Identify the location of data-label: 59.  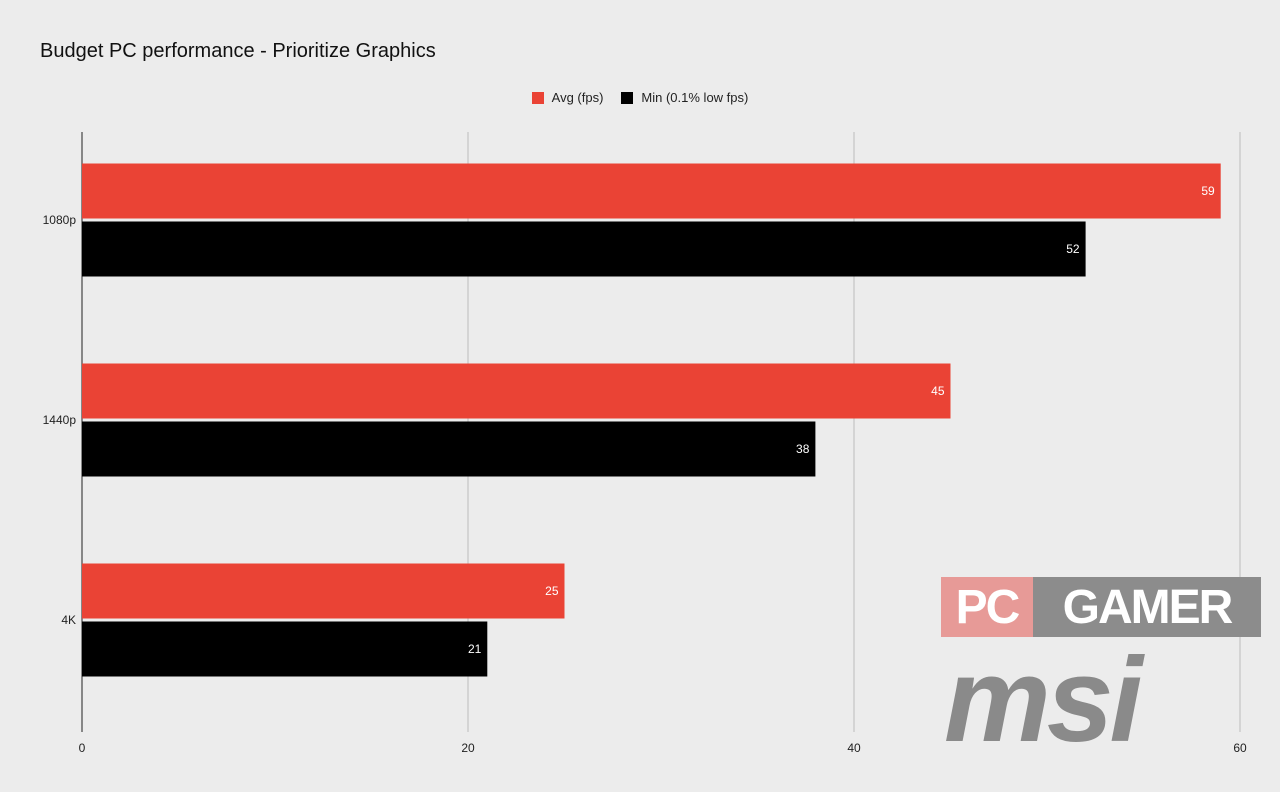
(1208, 191).